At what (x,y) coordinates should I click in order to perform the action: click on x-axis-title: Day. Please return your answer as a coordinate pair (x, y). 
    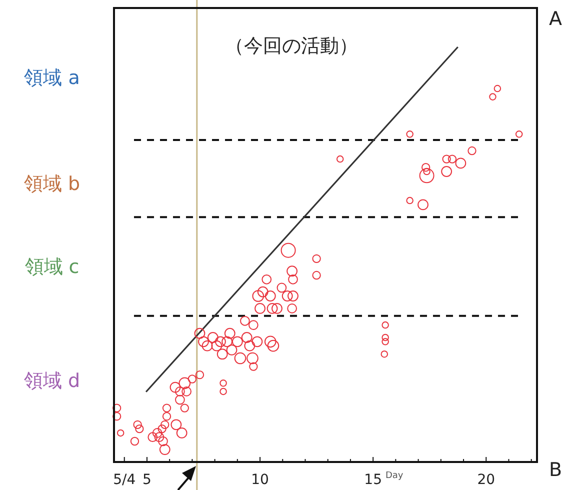
    Looking at the image, I should click on (394, 476).